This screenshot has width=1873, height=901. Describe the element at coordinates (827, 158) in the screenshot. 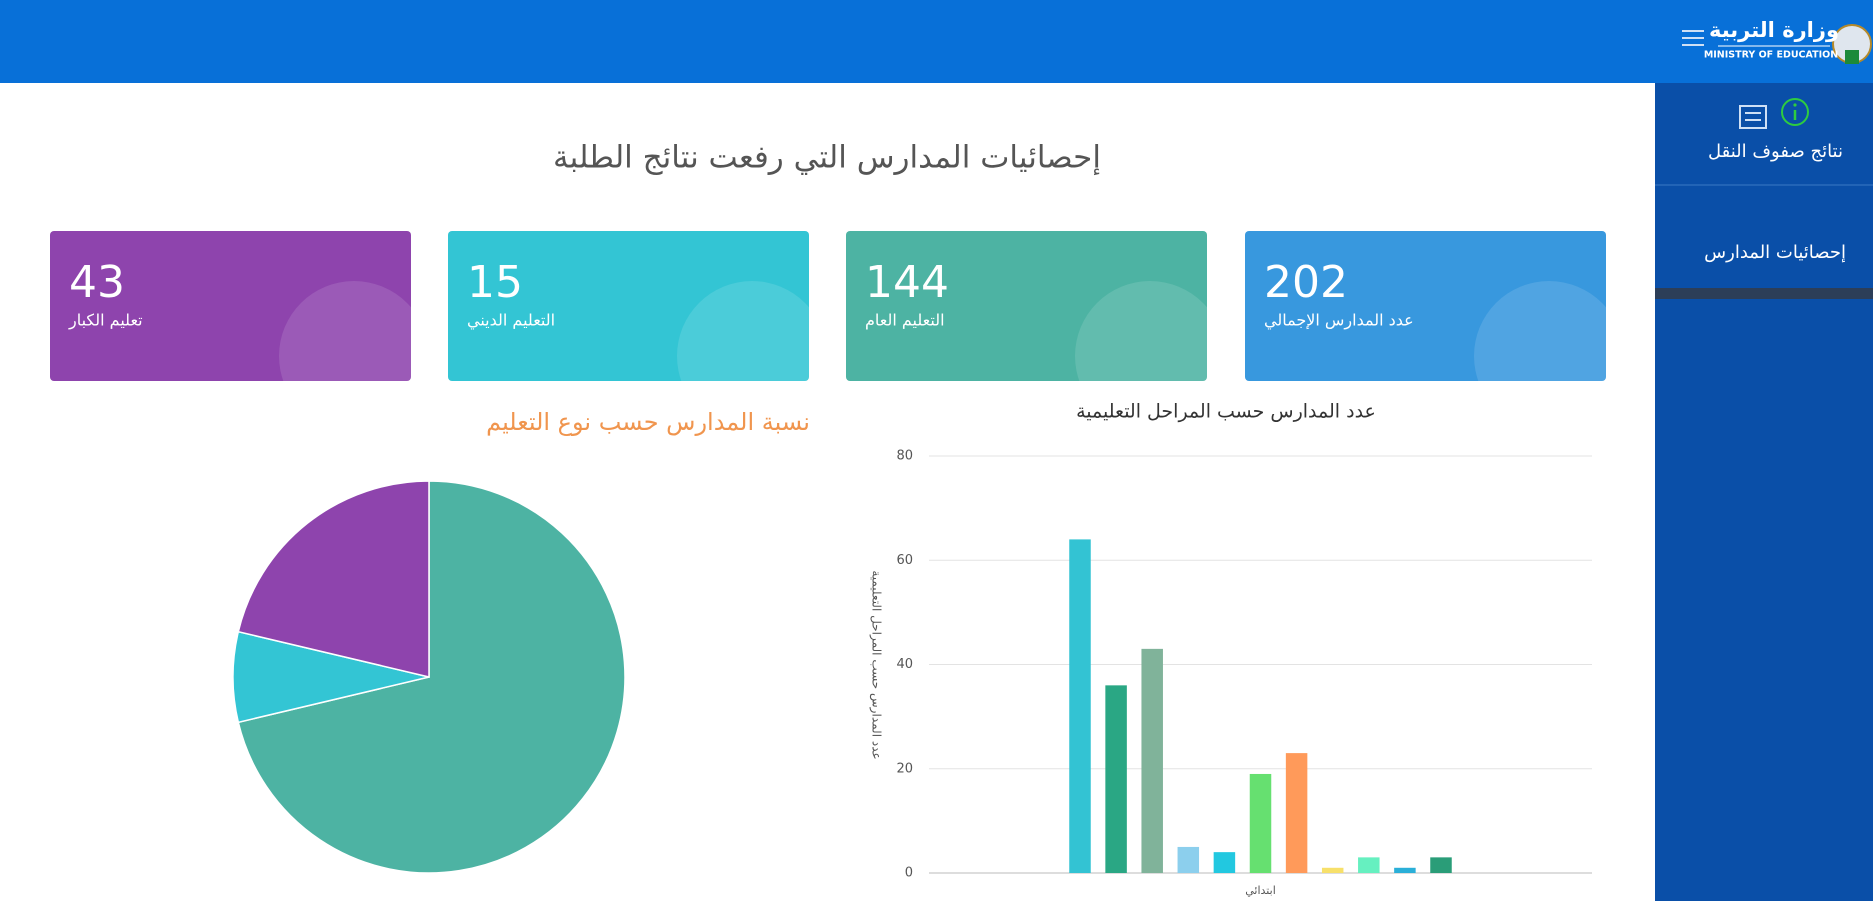

I see `page-title: إحصائيات المدارس التي رفعت نتائج الطلبة` at that location.